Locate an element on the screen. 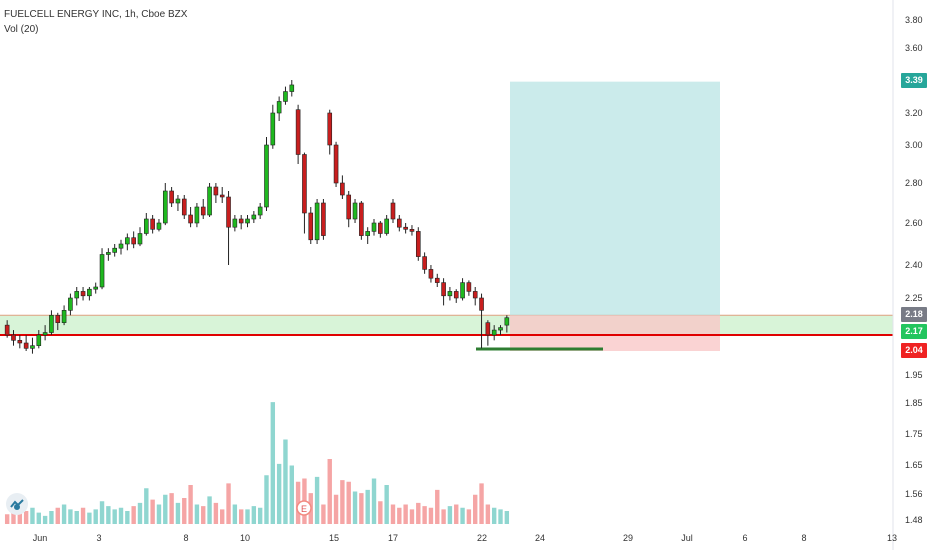 This screenshot has width=932, height=550. volume-bars is located at coordinates (257, 463).